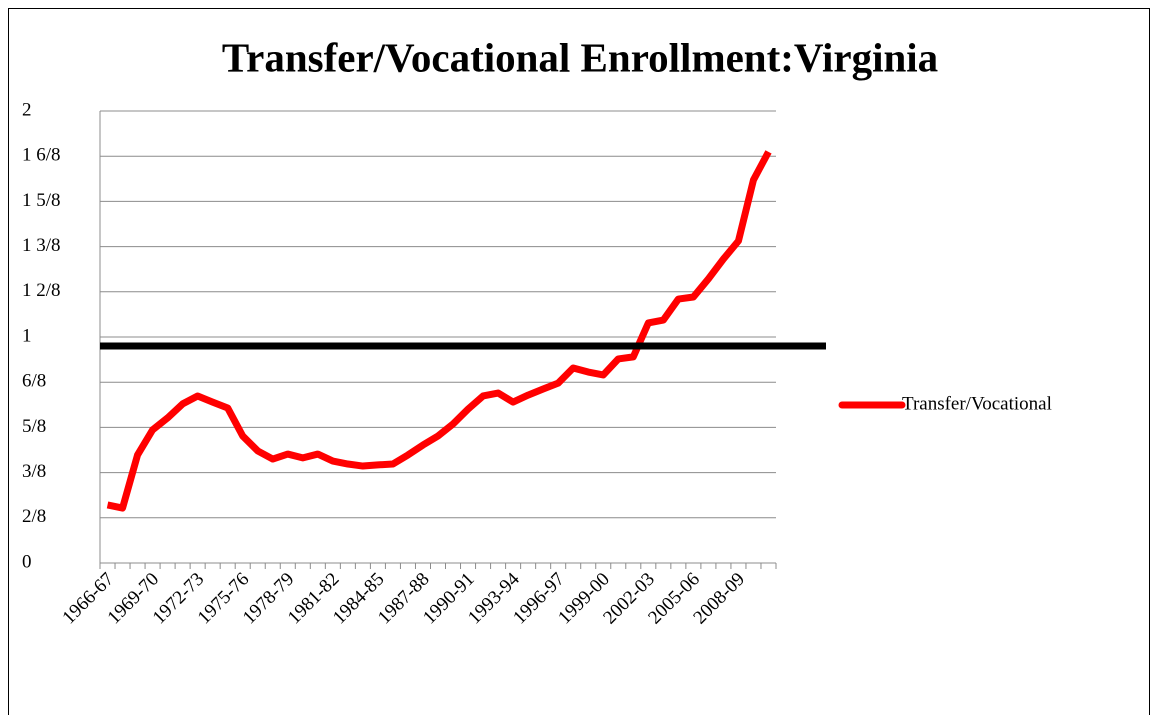 The height and width of the screenshot is (715, 1154). Describe the element at coordinates (41, 200) in the screenshot. I see `y-tick-label: 1 5/8` at that location.